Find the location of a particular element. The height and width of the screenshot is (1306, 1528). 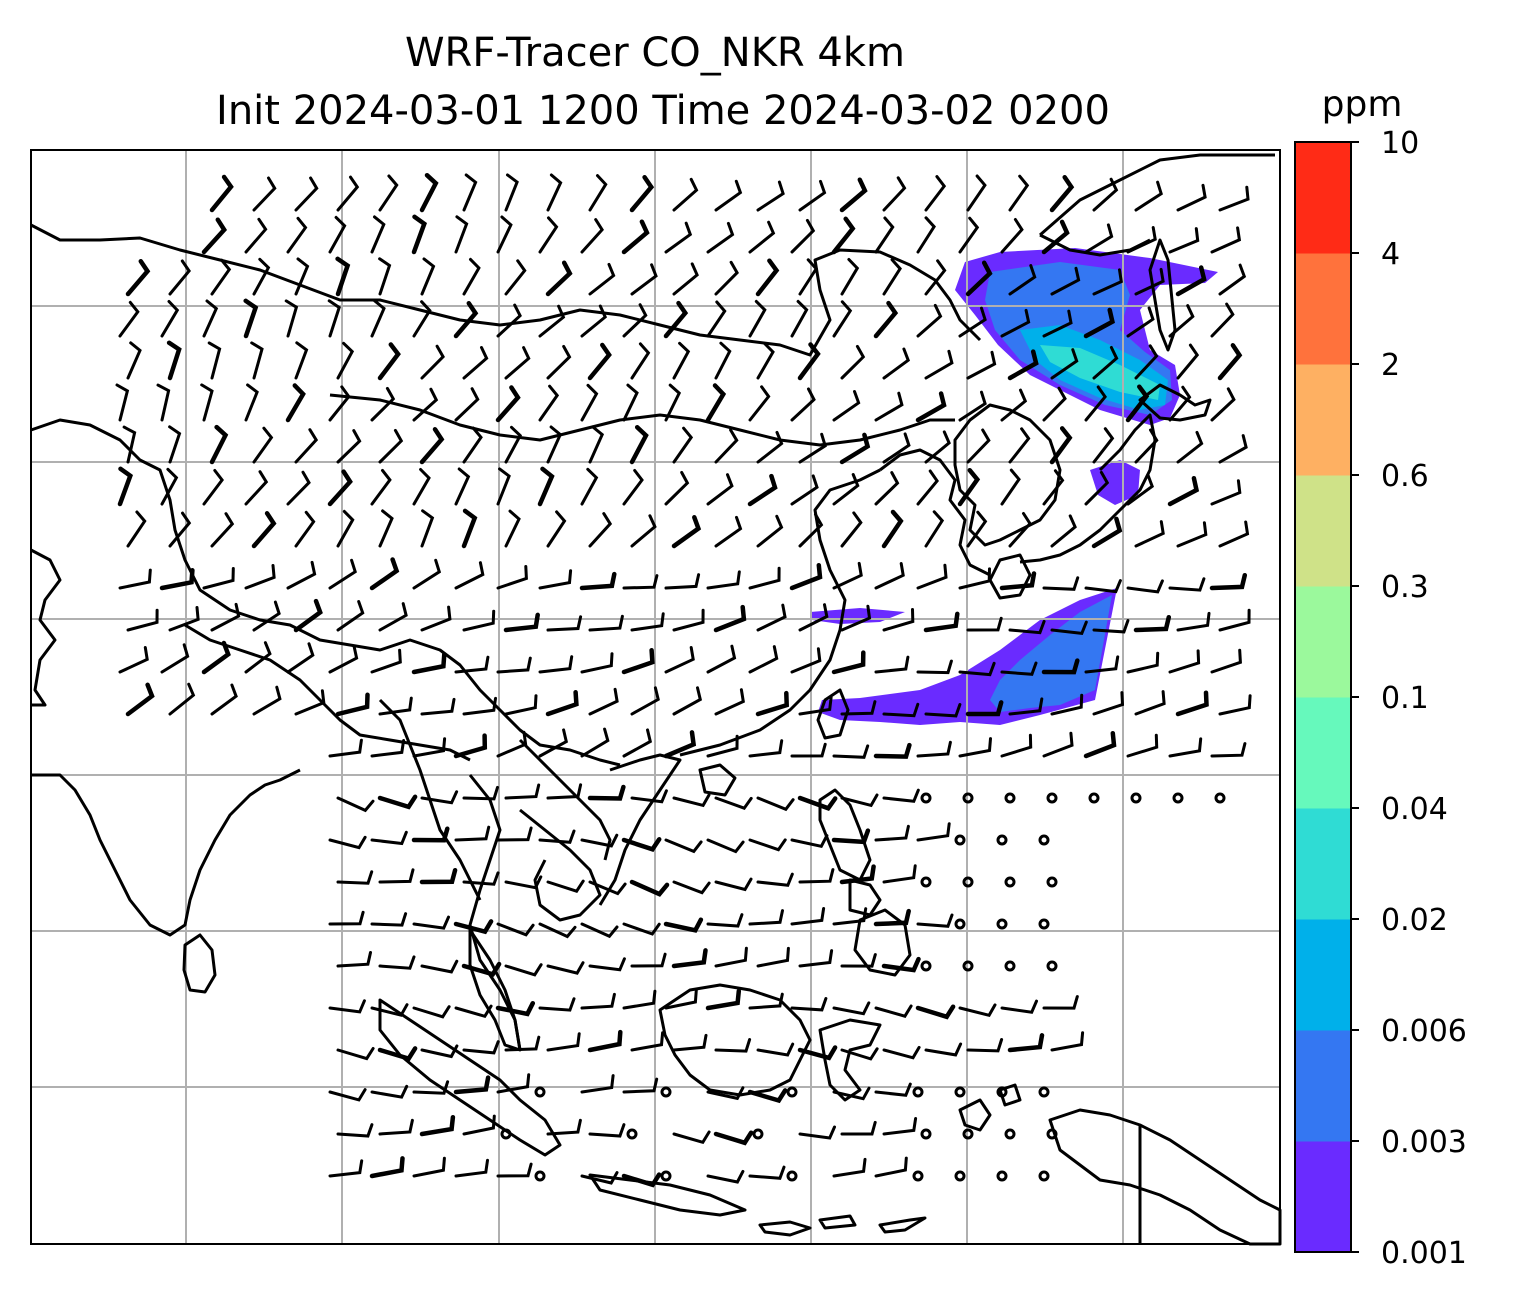

sri-lanka is located at coordinates (199, 963).